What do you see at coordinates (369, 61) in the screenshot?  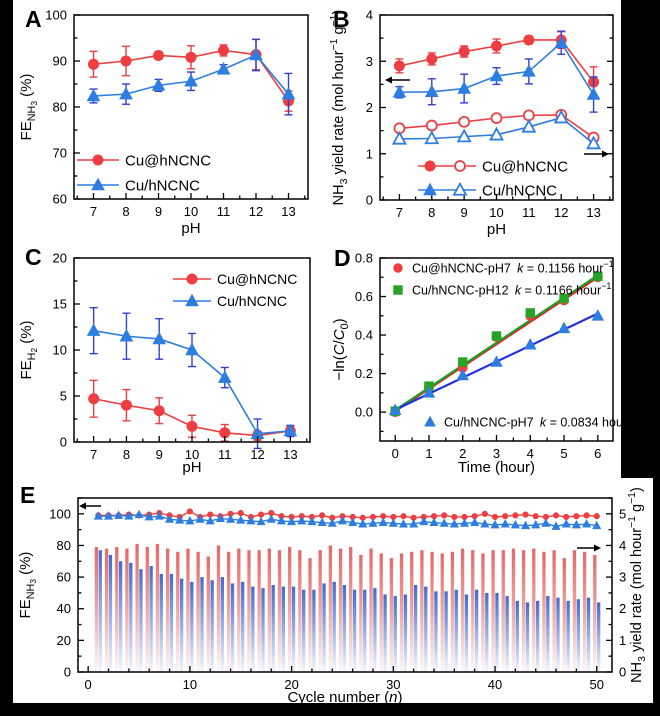 I see `svg-text: 3` at bounding box center [369, 61].